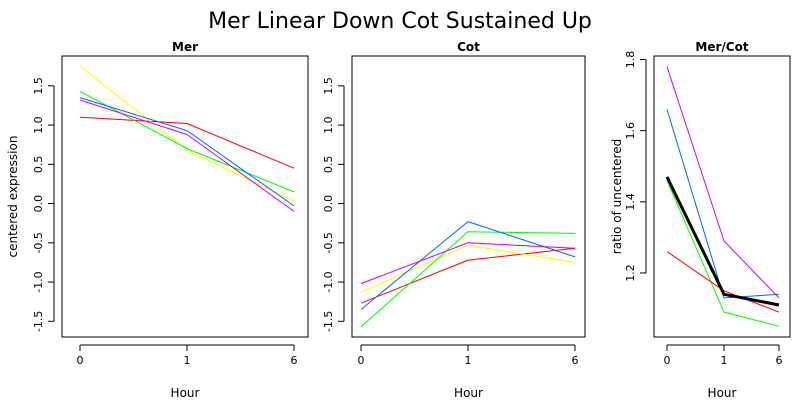  Describe the element at coordinates (617, 196) in the screenshot. I see `y-axis-label: ratio of uncentered` at that location.